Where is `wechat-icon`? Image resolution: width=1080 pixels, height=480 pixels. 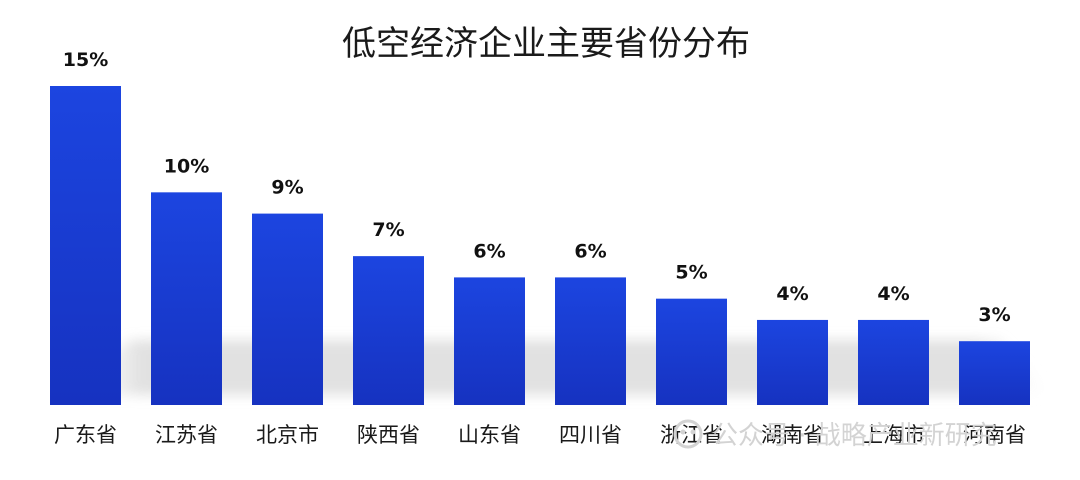
wechat-icon is located at coordinates (688, 434).